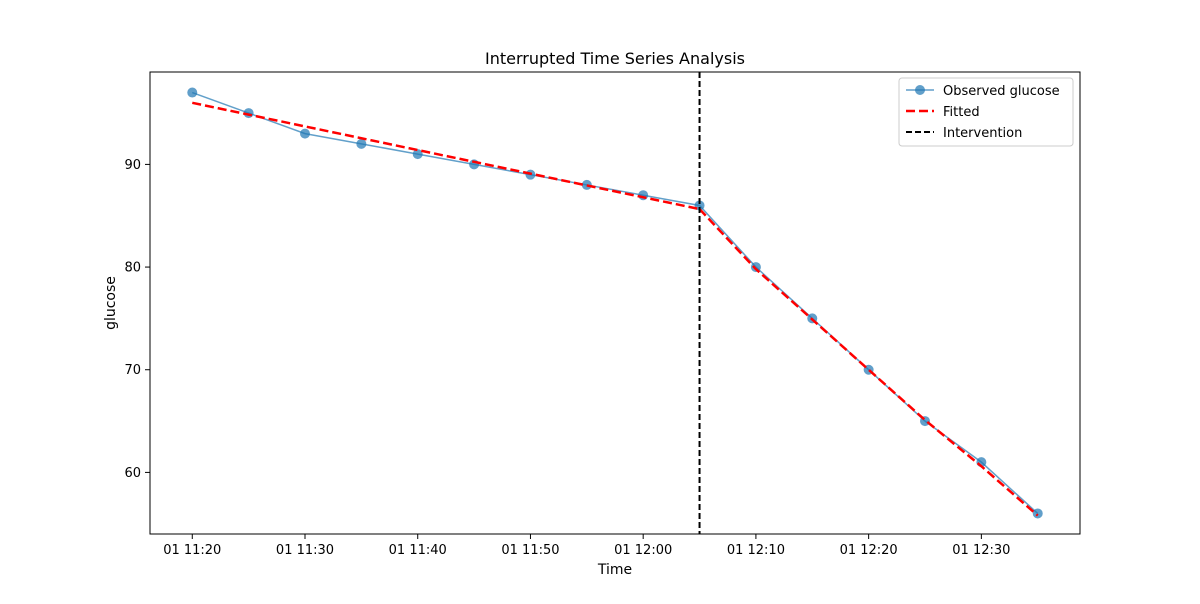 The image size is (1200, 604). I want to click on legend-box, so click(986, 112).